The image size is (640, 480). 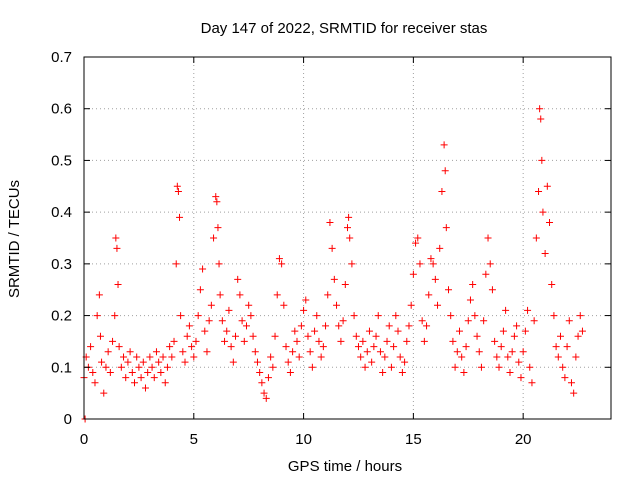 What do you see at coordinates (68, 419) in the screenshot?
I see `y-tick-label: 0` at bounding box center [68, 419].